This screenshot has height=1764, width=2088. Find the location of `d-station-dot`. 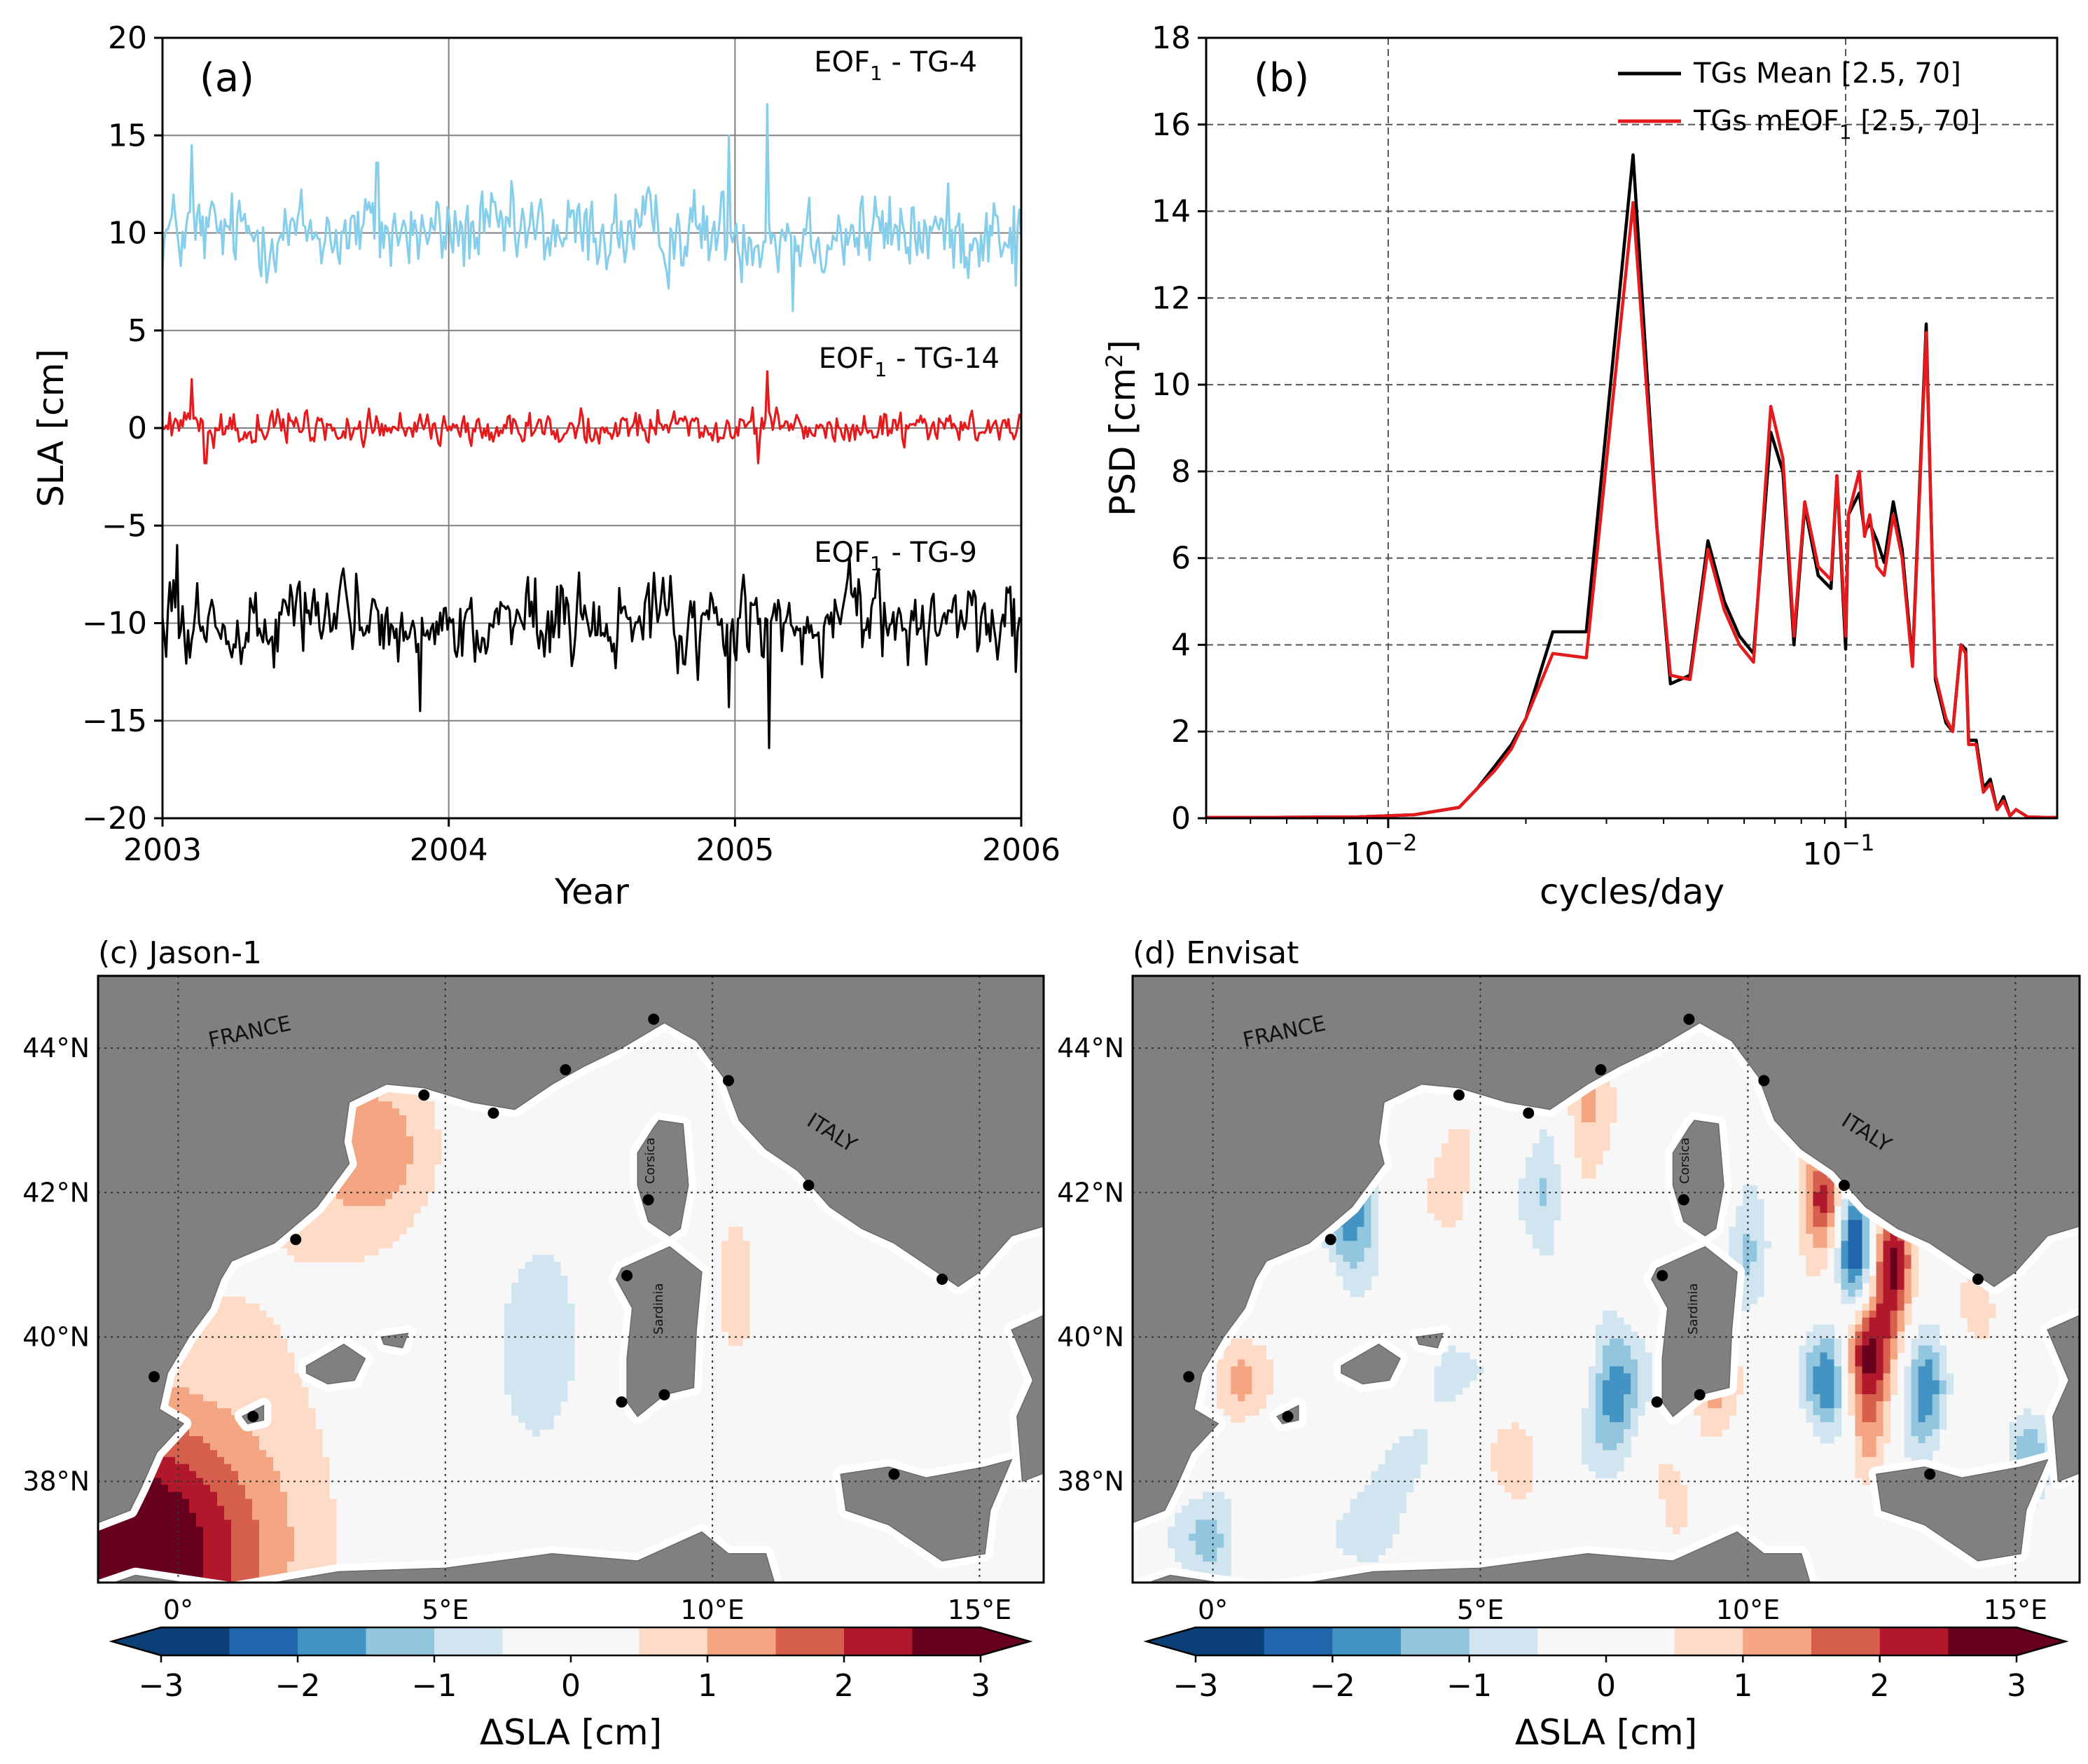

d-station-dot is located at coordinates (1700, 1394).